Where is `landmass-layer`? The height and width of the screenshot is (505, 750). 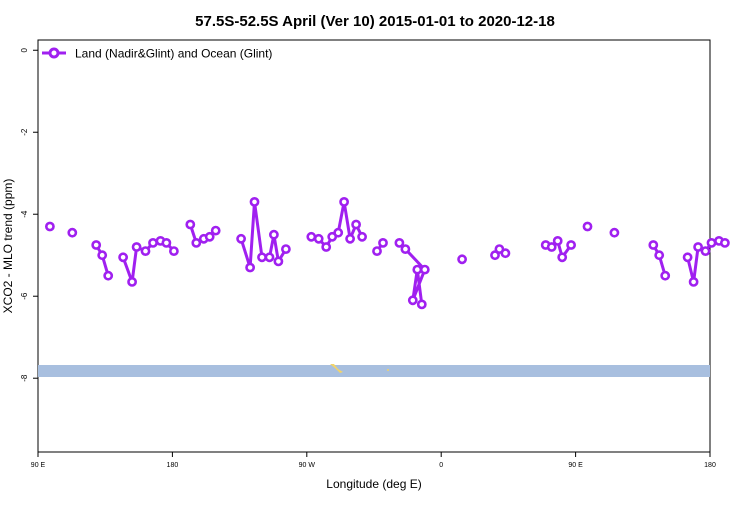
landmass-layer is located at coordinates (374, 370).